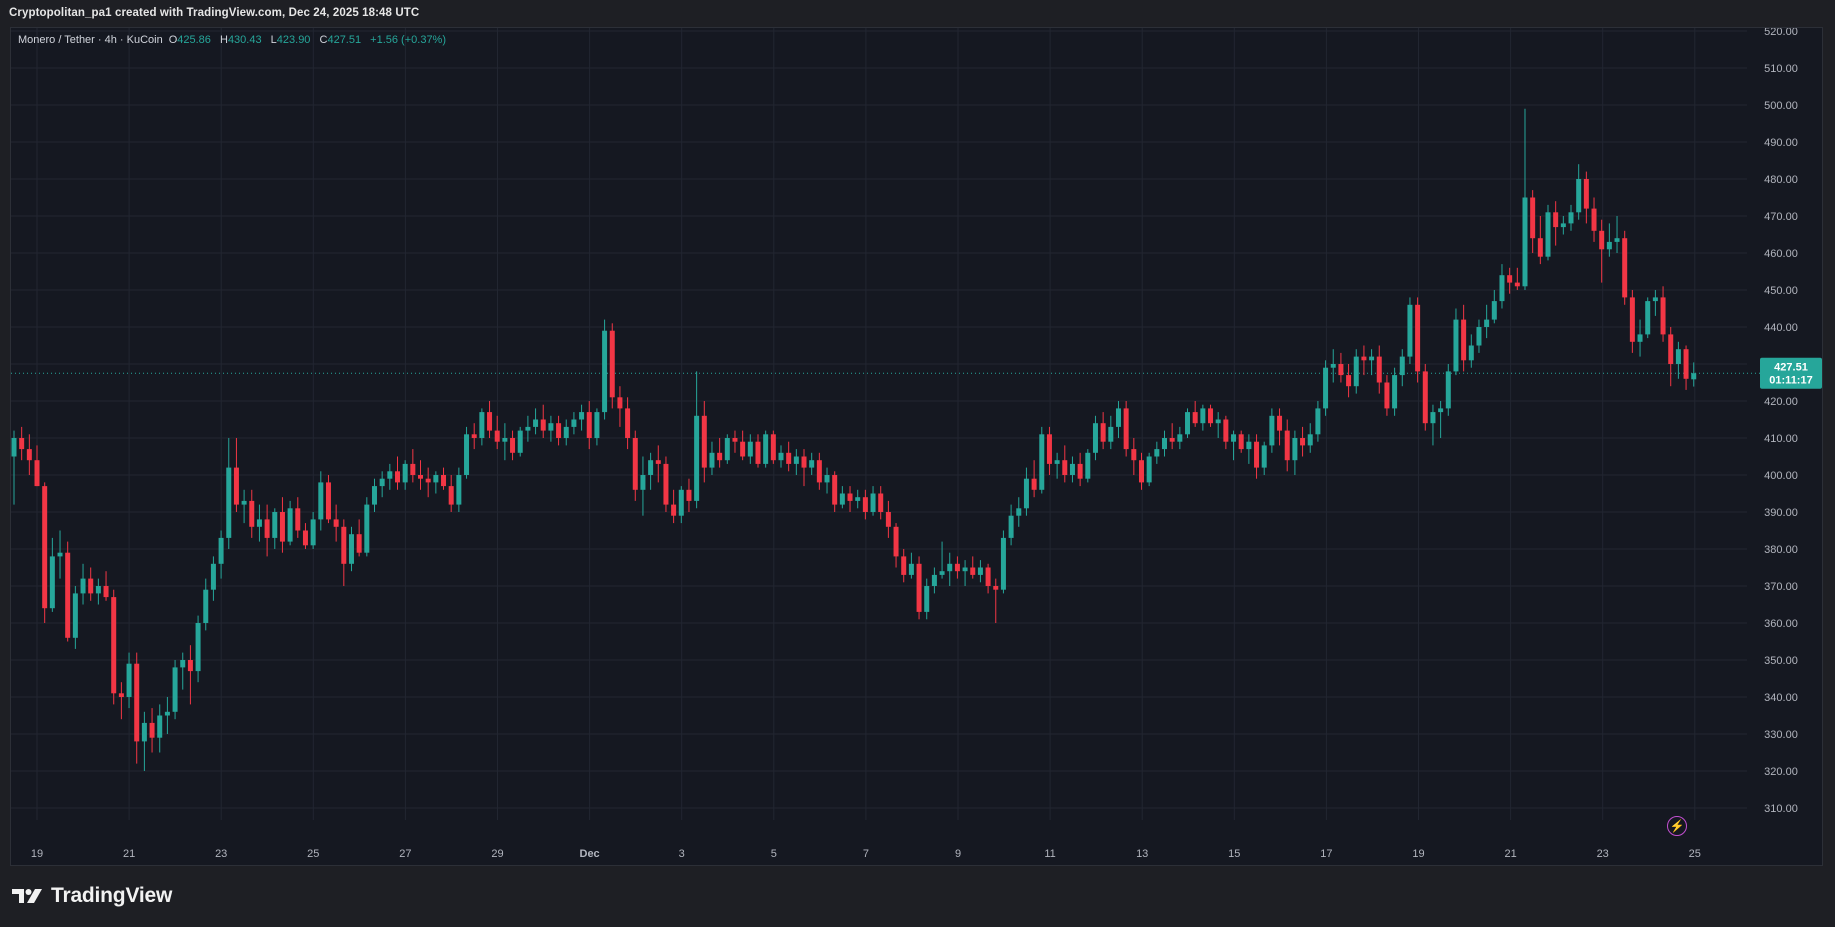  What do you see at coordinates (274, 40) in the screenshot?
I see `legend-low-label: L` at bounding box center [274, 40].